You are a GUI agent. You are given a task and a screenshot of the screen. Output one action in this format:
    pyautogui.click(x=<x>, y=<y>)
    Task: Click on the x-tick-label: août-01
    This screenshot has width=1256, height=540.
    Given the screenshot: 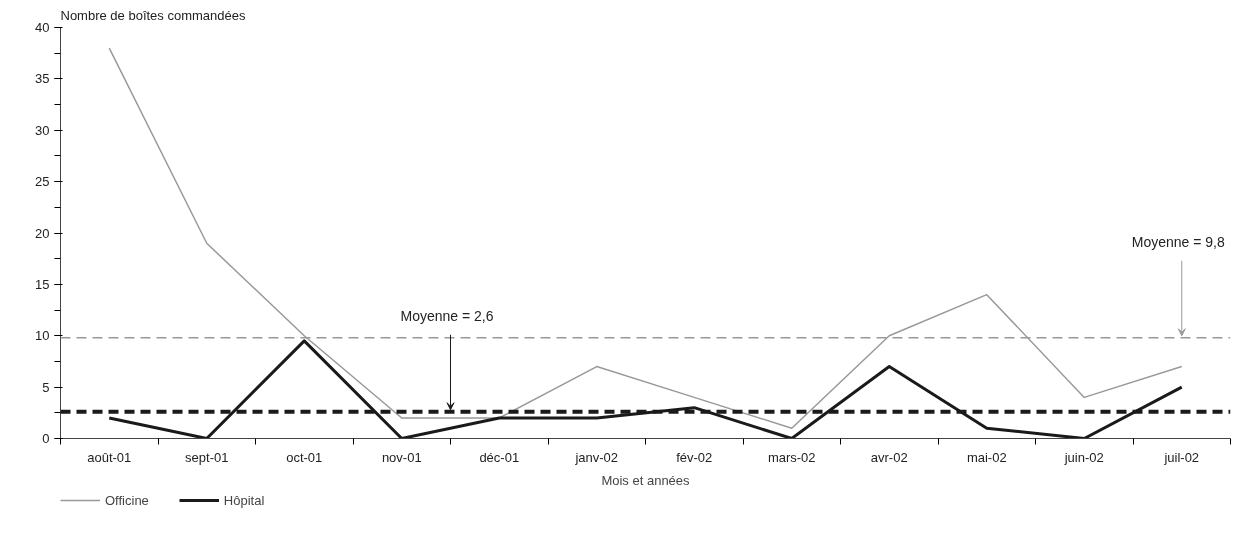 What is the action you would take?
    pyautogui.click(x=109, y=457)
    